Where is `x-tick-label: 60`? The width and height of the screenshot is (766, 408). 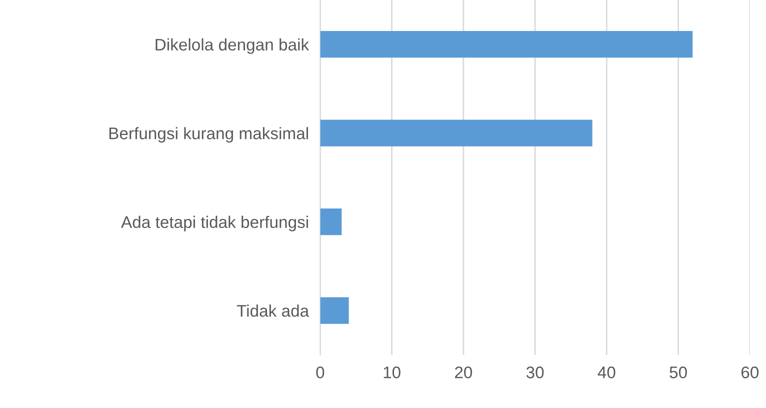 x-tick-label: 60 is located at coordinates (750, 372).